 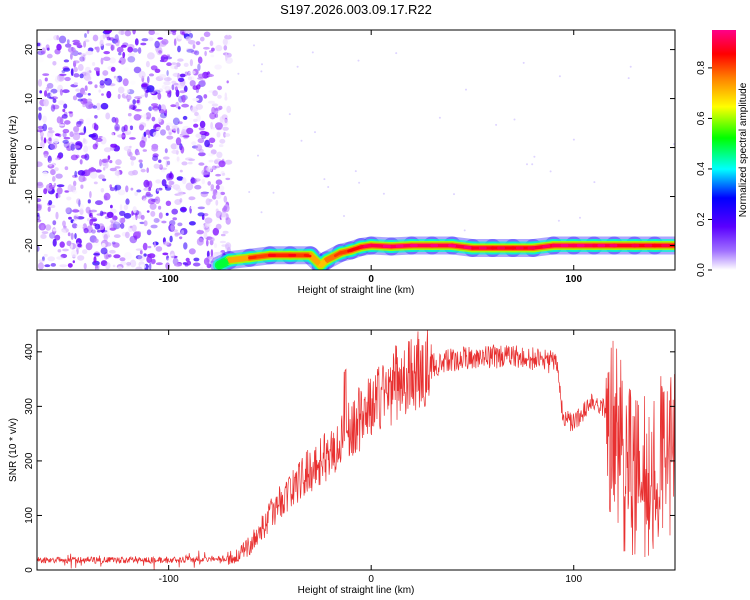 I want to click on ridge-peak, so click(x=252, y=257).